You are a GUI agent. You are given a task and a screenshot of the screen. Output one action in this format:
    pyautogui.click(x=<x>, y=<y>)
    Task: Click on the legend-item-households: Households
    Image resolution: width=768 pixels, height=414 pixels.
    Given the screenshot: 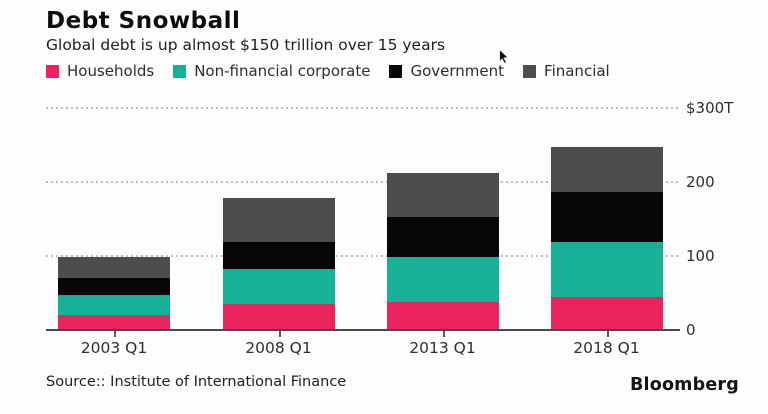 What is the action you would take?
    pyautogui.click(x=100, y=71)
    